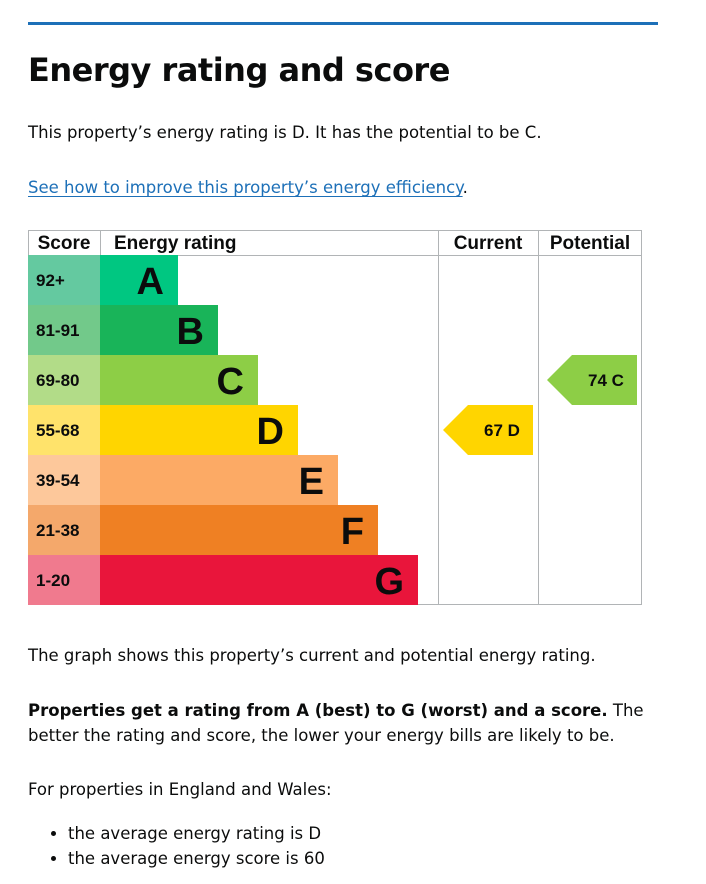 The height and width of the screenshot is (884, 706). Describe the element at coordinates (196, 858) in the screenshot. I see `list-item: the average energy score is 60` at that location.